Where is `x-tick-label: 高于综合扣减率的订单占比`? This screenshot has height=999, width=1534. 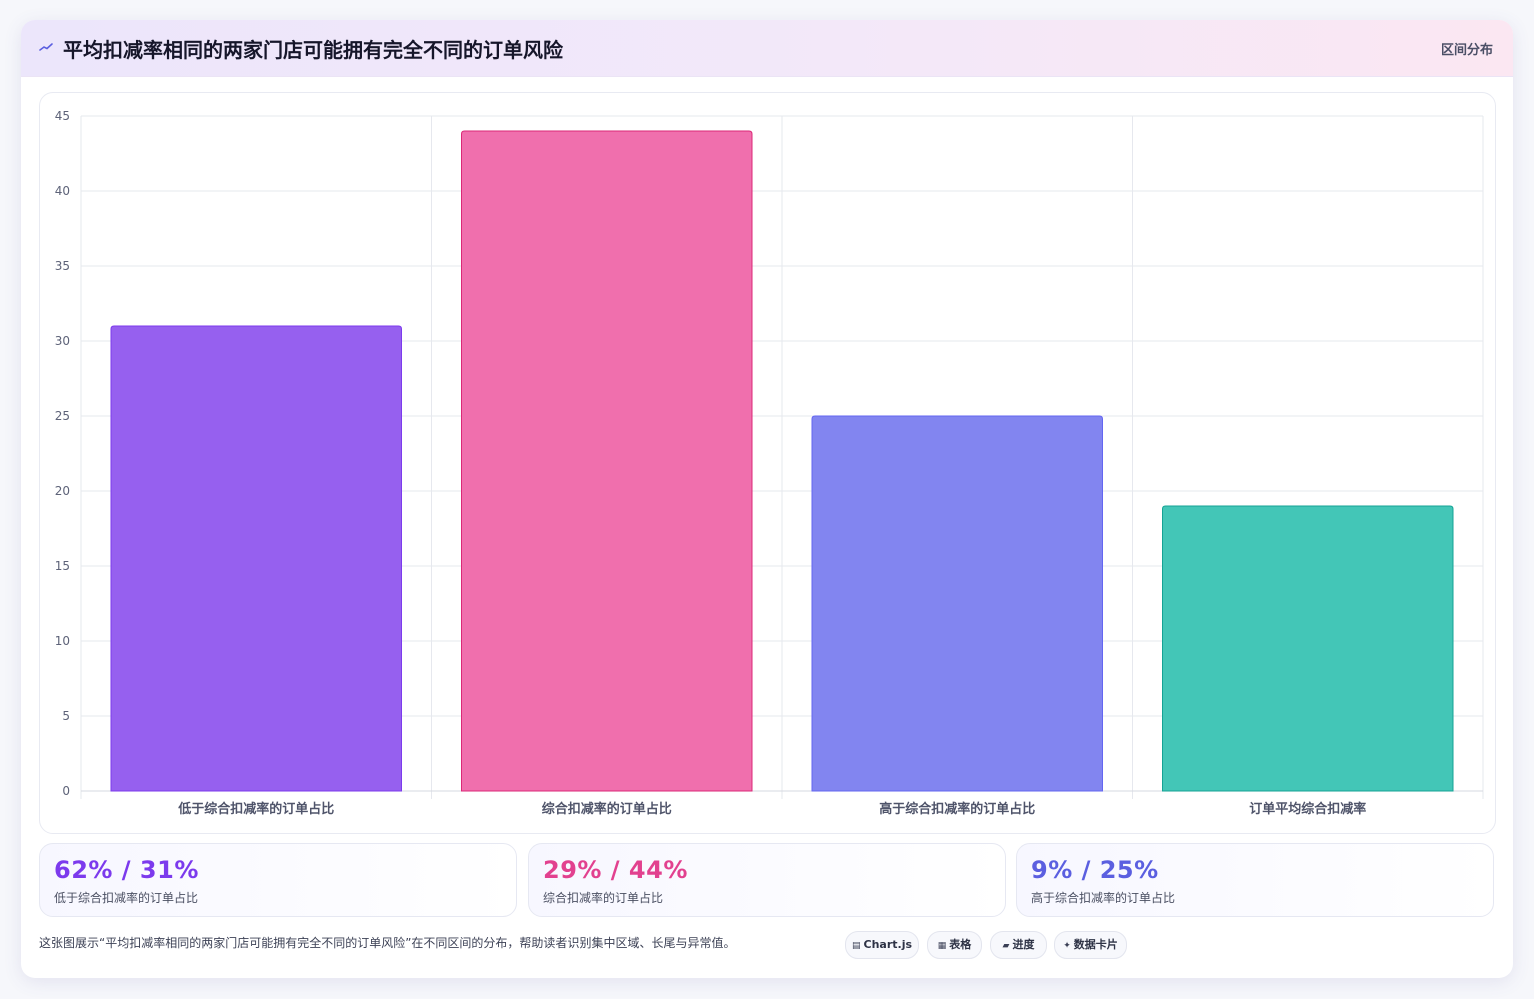 x-tick-label: 高于综合扣减率的订单占比 is located at coordinates (957, 809).